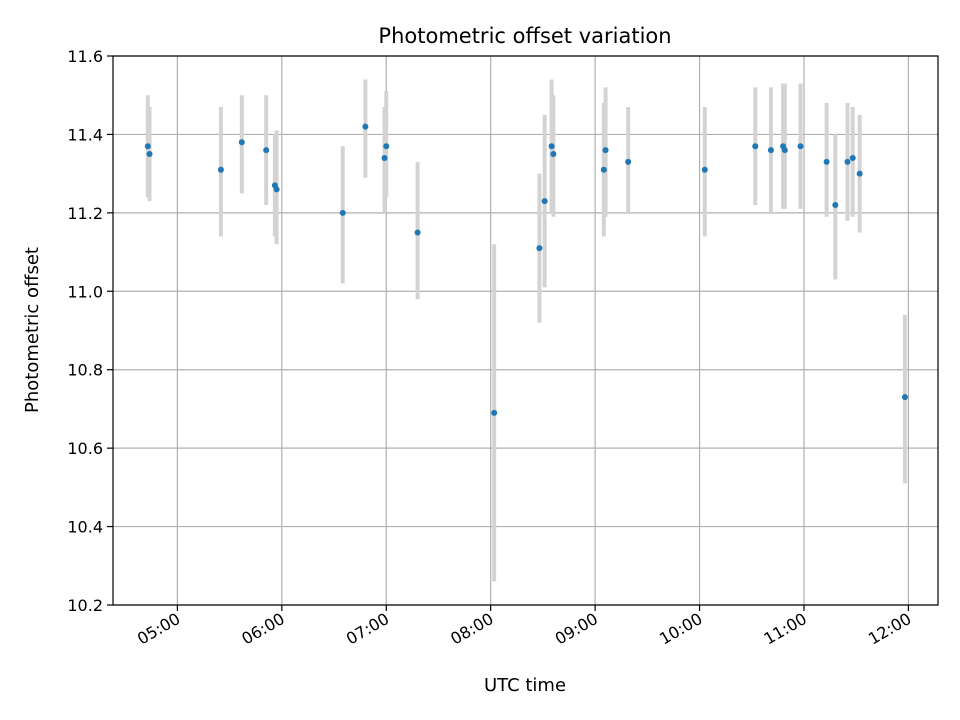 The width and height of the screenshot is (960, 720). Describe the element at coordinates (85, 291) in the screenshot. I see `y-tick-label: 11.0` at that location.